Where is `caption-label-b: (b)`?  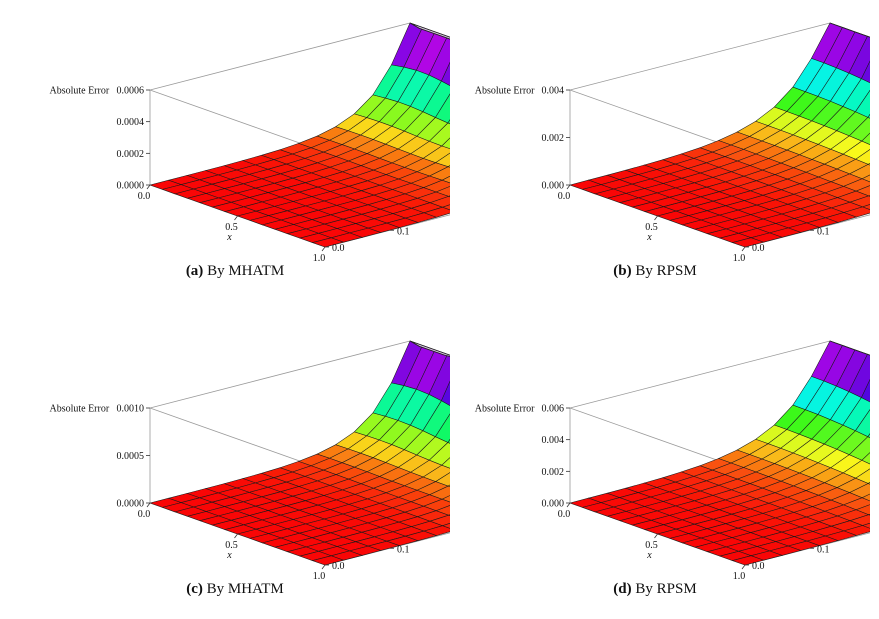
caption-label-b: (b) is located at coordinates (622, 271).